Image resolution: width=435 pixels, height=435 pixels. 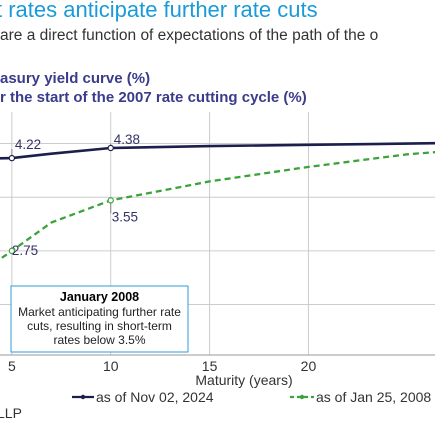 I want to click on x-axis-label: Maturity (years), so click(x=243, y=380).